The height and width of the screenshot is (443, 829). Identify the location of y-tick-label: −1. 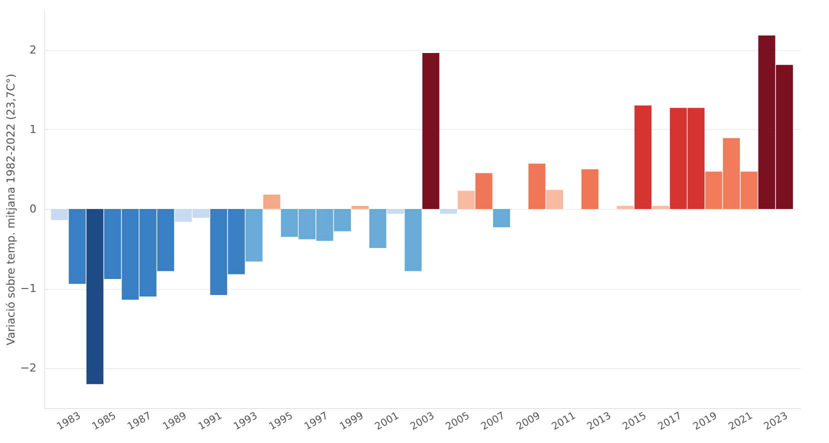
(28, 289).